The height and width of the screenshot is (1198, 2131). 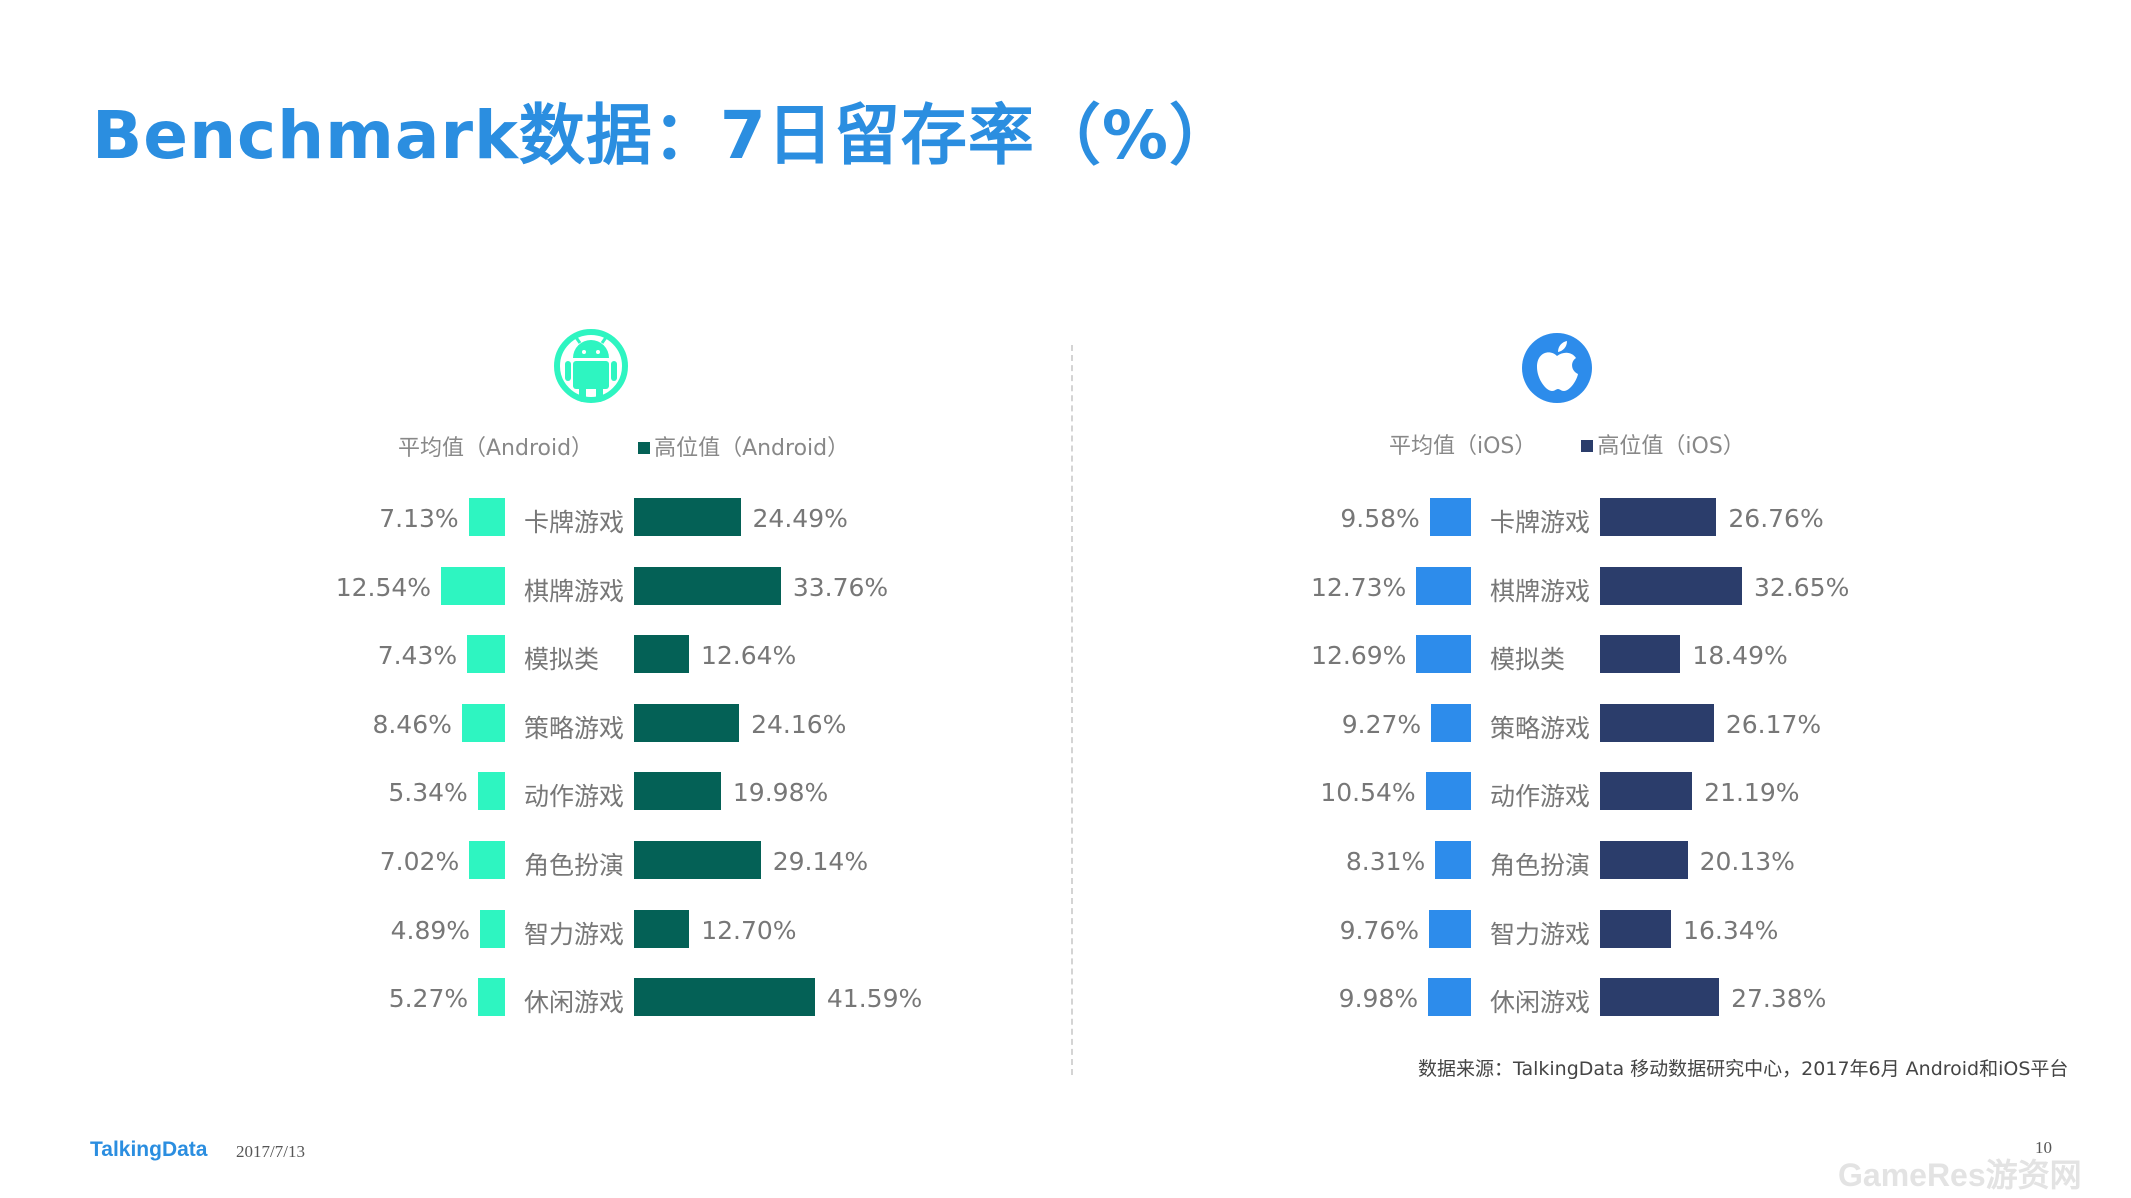 I want to click on ios-high-label: 20.13%, so click(x=1747, y=861).